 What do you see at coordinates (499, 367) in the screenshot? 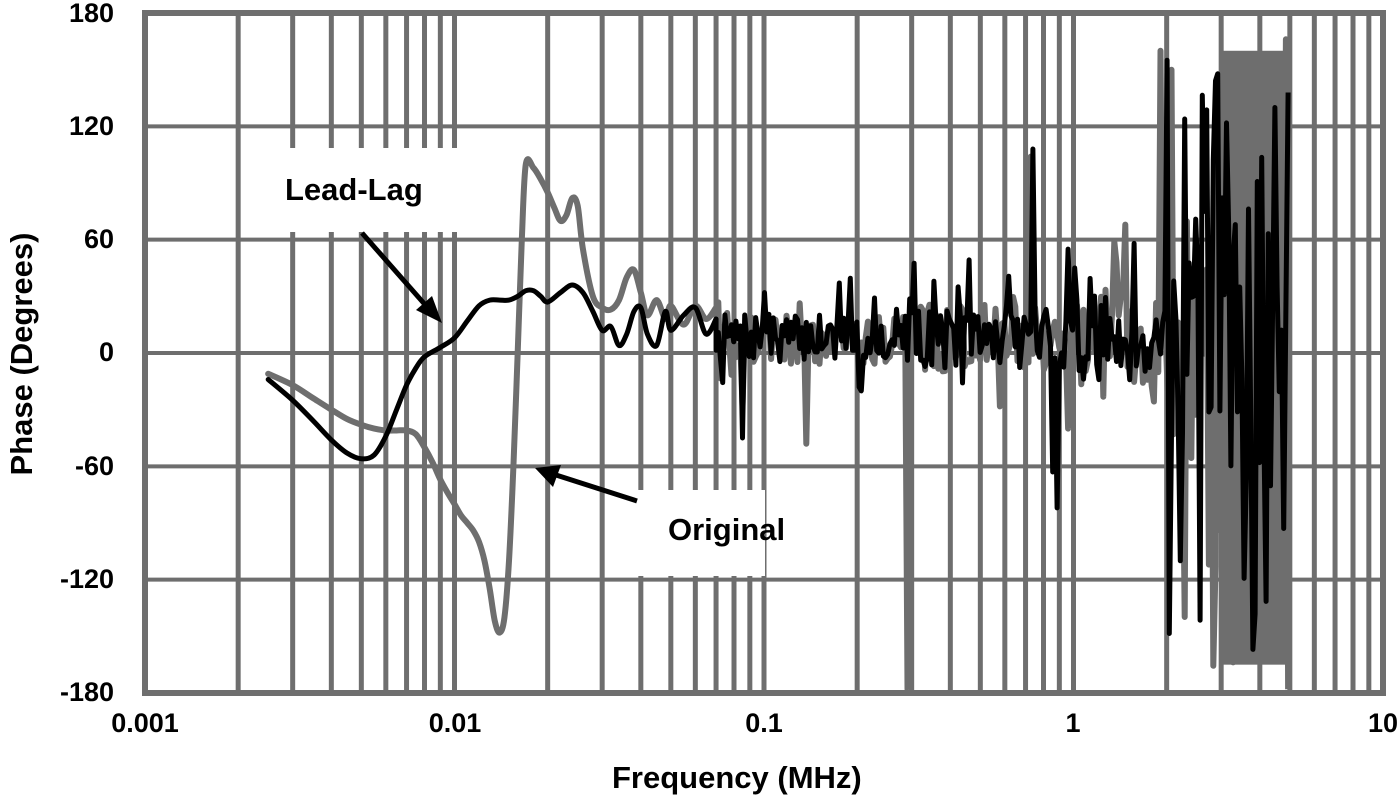
I see `annotation-arrows` at bounding box center [499, 367].